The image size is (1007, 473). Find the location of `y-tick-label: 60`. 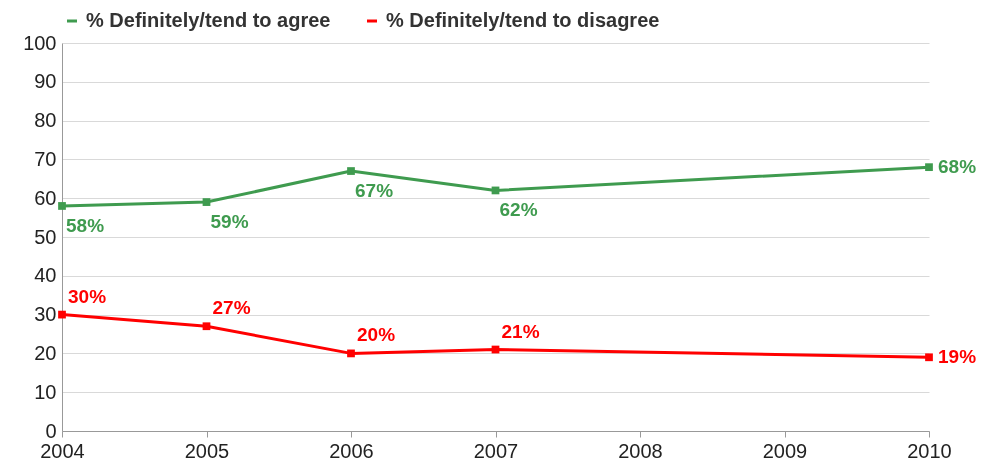

y-tick-label: 60 is located at coordinates (45, 197).